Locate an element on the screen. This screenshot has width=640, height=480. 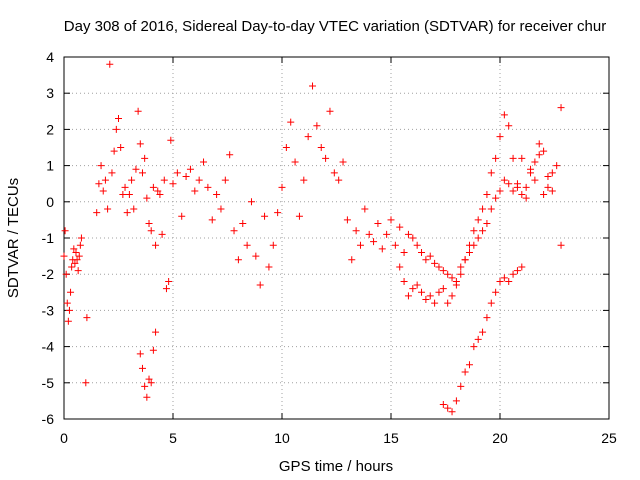
x-tick-label: 5 is located at coordinates (173, 438).